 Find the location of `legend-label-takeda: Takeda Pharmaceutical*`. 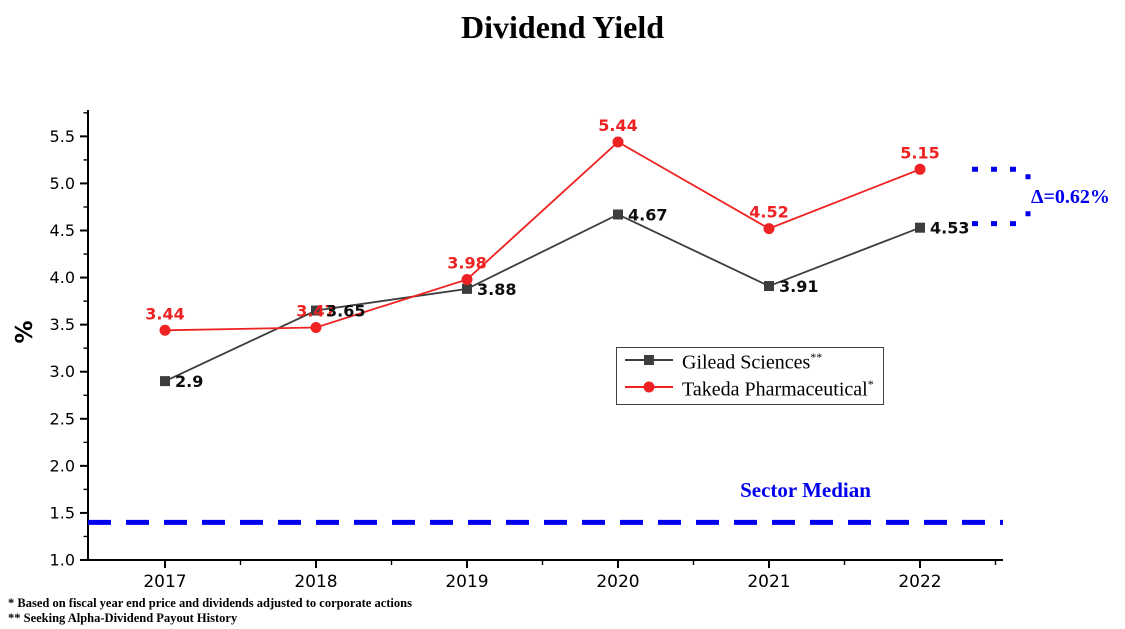

legend-label-takeda: Takeda Pharmaceutical* is located at coordinates (778, 389).